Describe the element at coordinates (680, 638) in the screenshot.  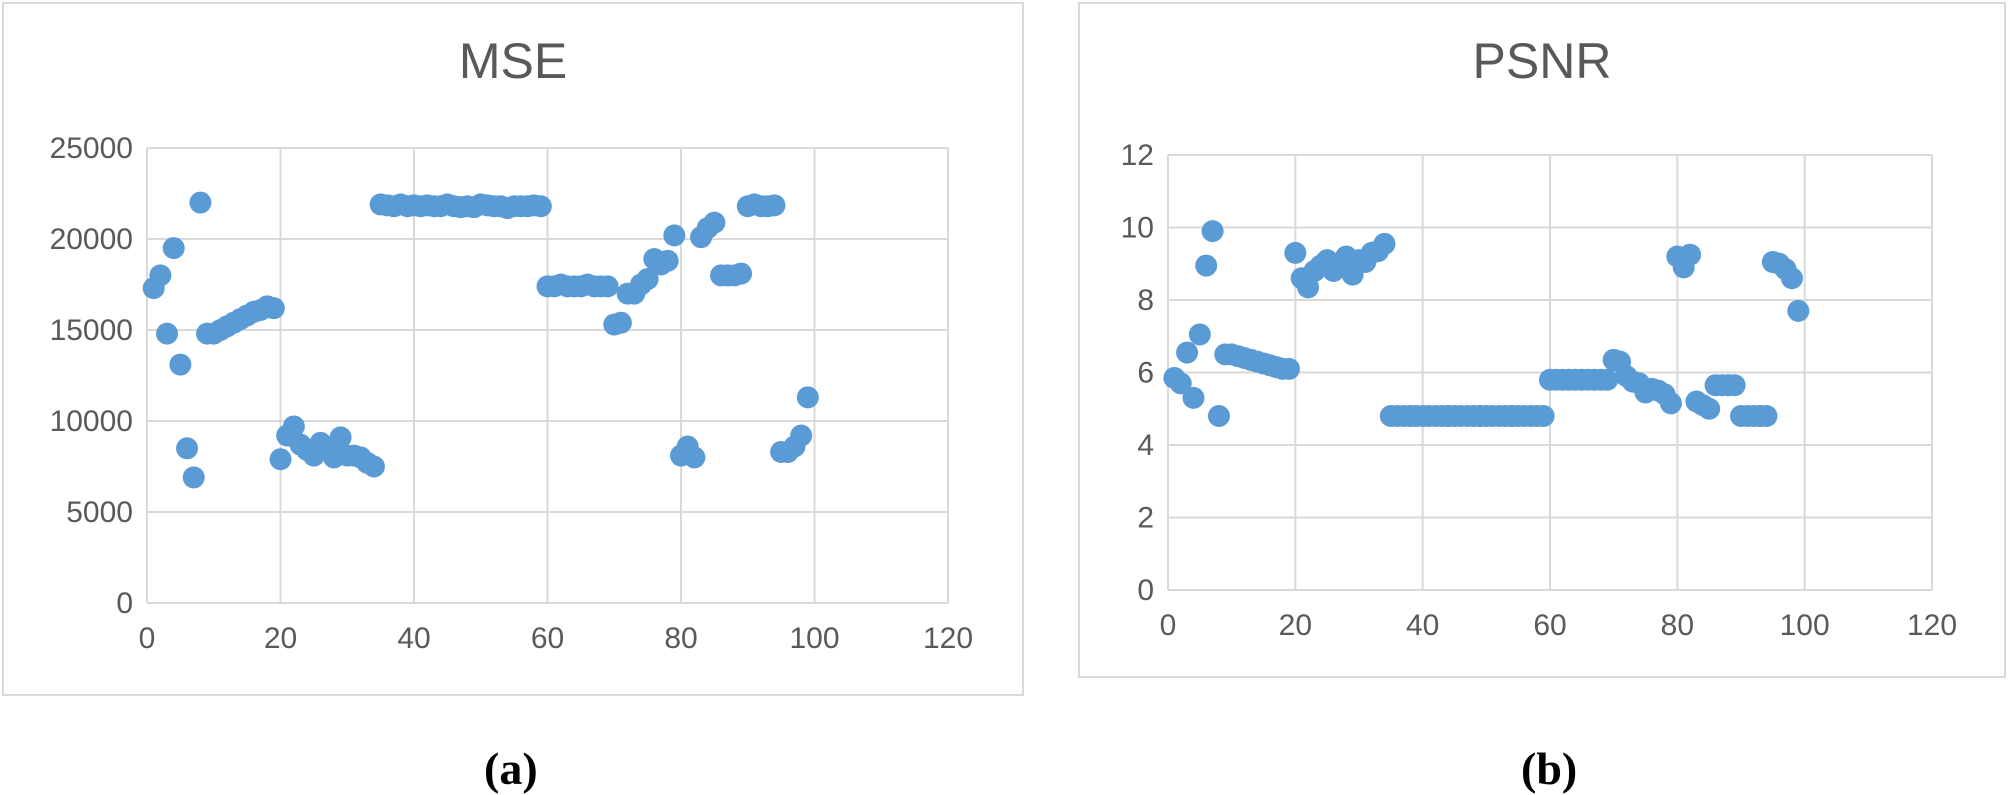
I see `mse-x-tick-label: 80` at that location.